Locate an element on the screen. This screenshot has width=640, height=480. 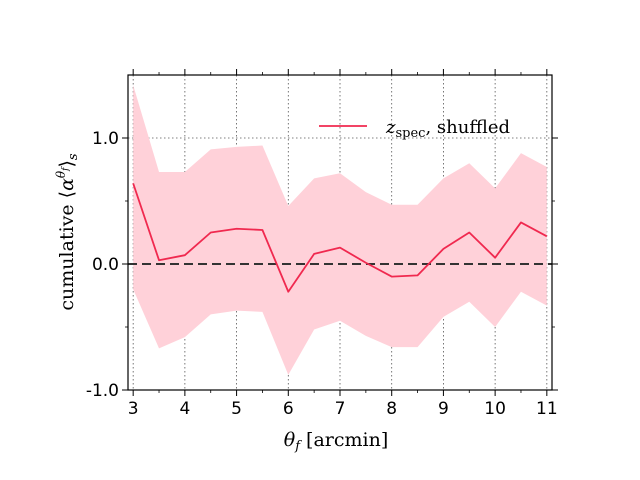
x-tick-label: 4 is located at coordinates (184, 409).